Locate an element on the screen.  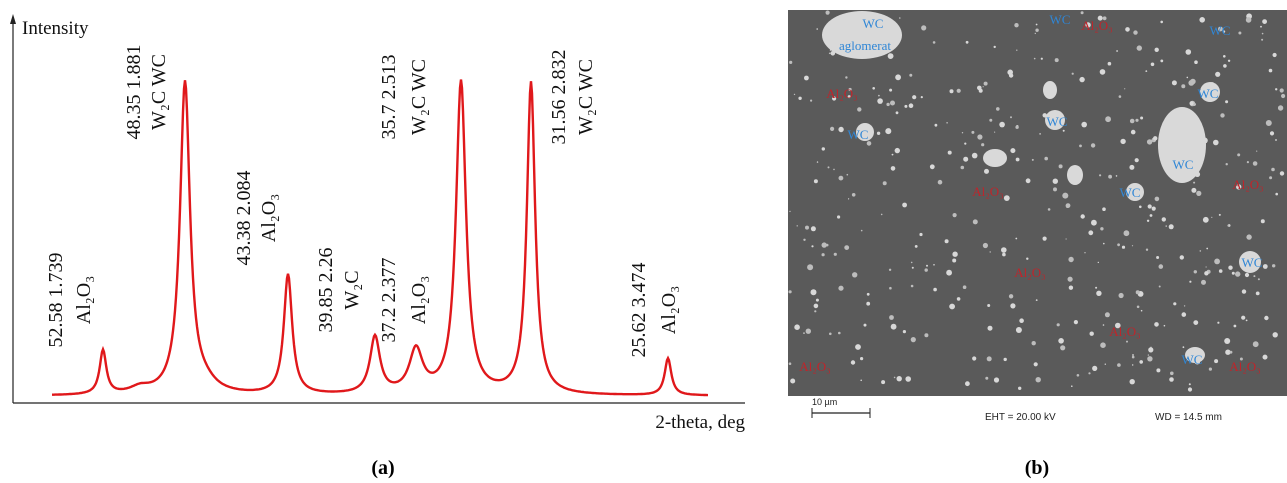
caption: (a) is located at coordinates (382, 468).